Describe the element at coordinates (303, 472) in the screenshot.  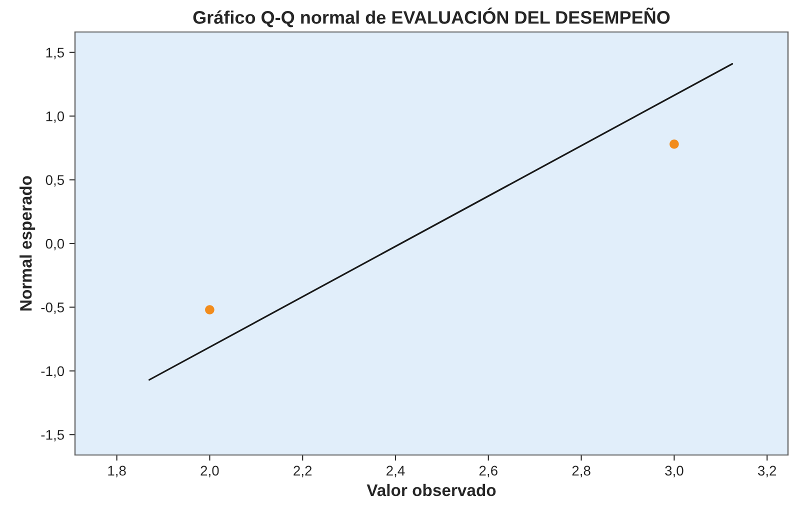
I see `x-tick-label: 2,2` at that location.